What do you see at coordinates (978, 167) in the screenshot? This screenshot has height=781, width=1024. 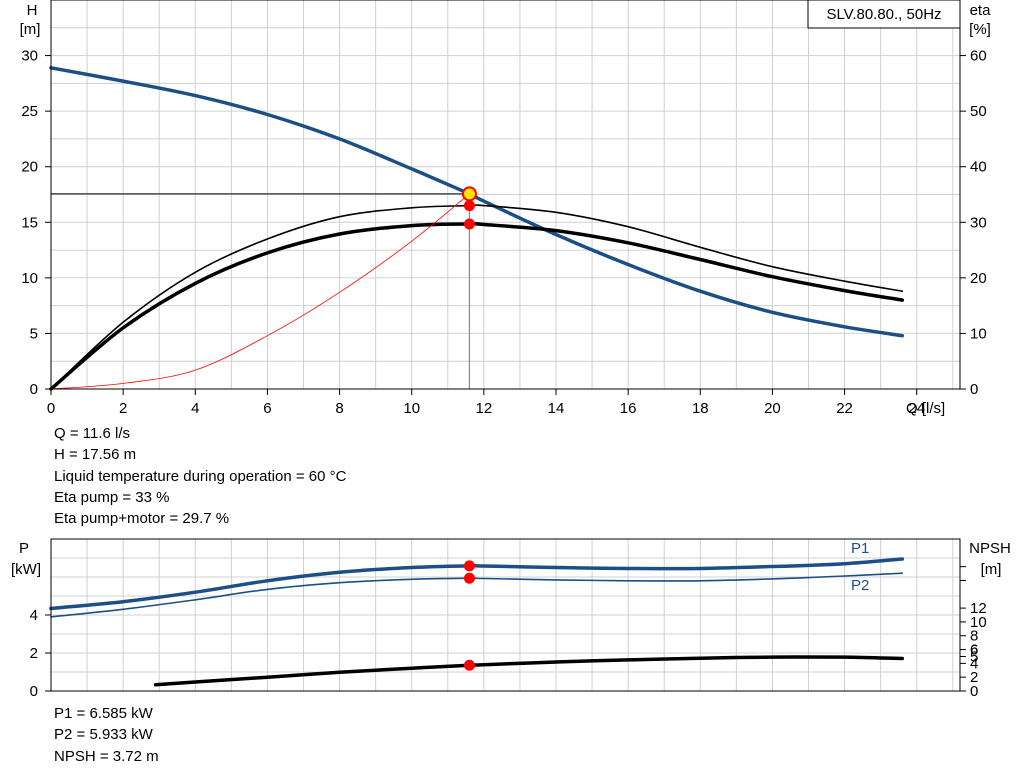 I see `y-right-tick-label: 40` at bounding box center [978, 167].